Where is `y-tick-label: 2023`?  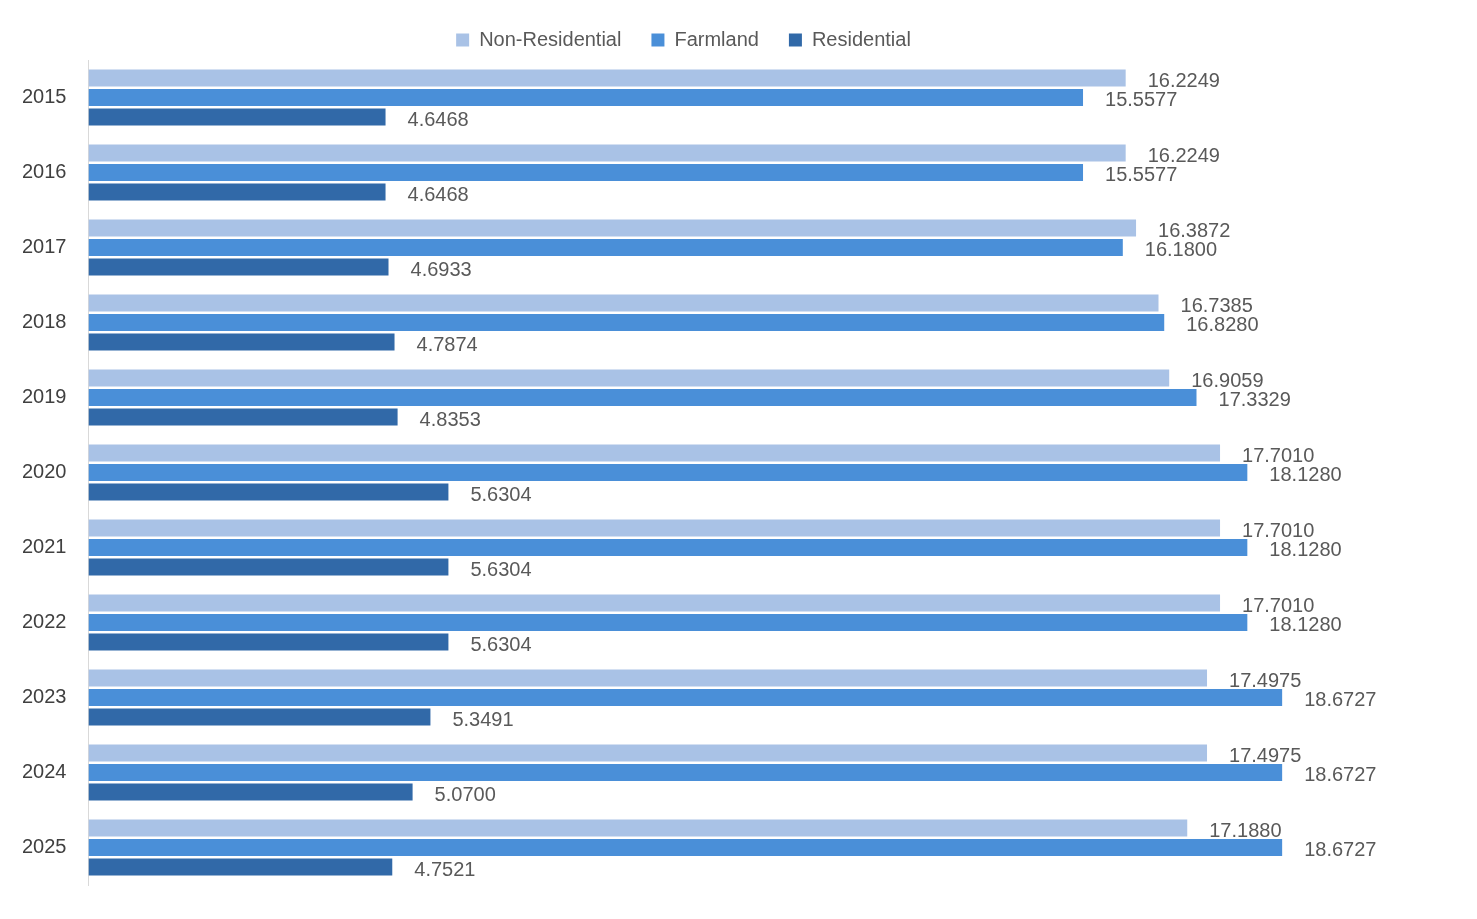
y-tick-label: 2023 is located at coordinates (44, 696).